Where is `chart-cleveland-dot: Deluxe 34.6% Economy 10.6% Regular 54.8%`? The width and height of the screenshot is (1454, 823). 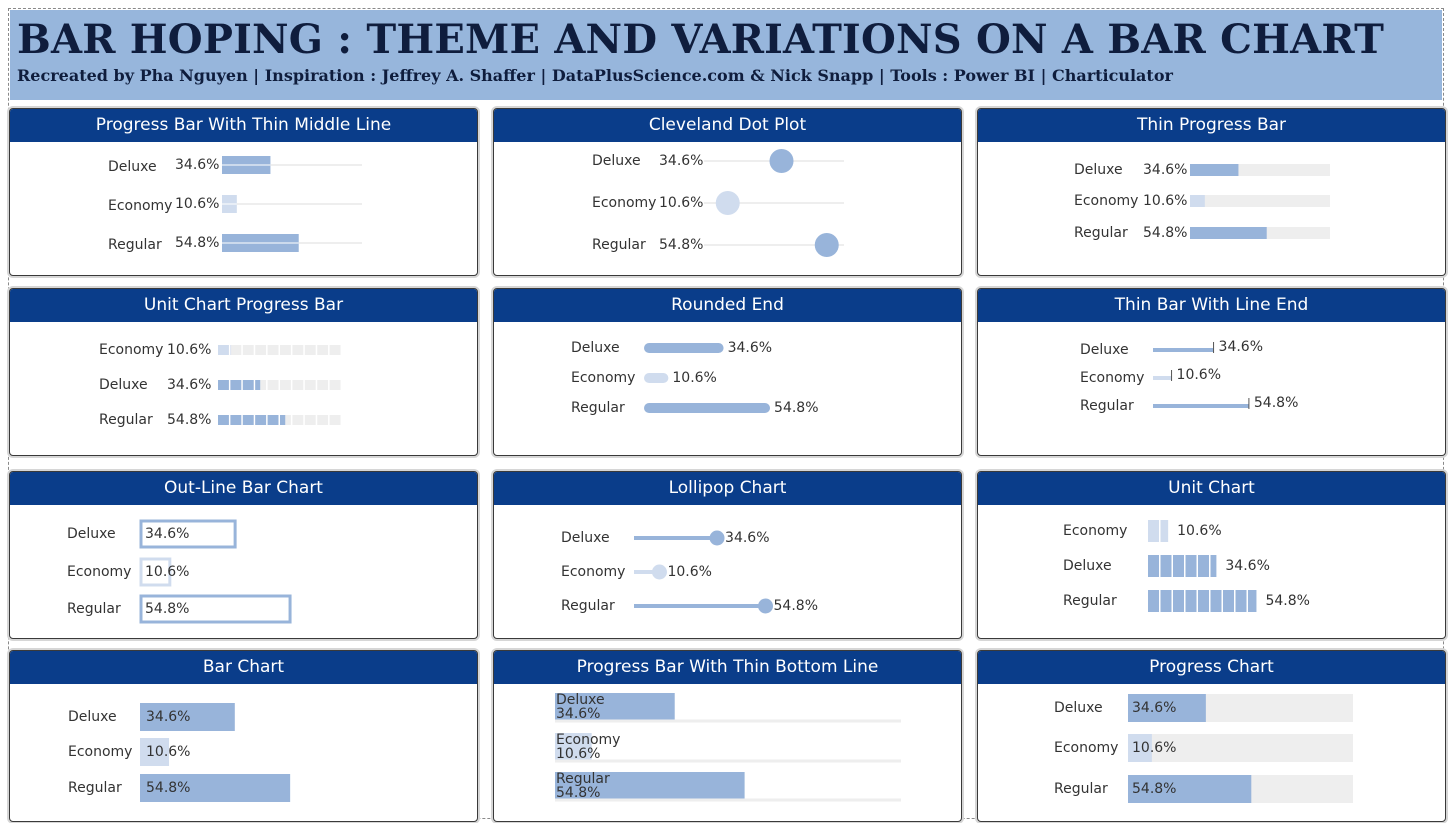 chart-cleveland-dot: Deluxe 34.6% Economy 10.6% Regular 54.8% is located at coordinates (718, 203).